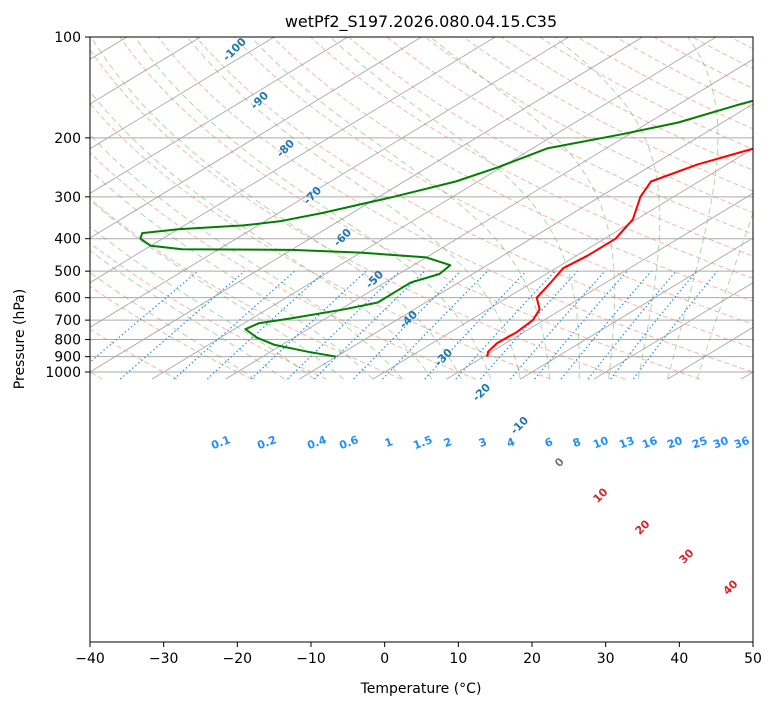  Describe the element at coordinates (731, 587) in the screenshot. I see `moist-adiabat-label: 40` at that location.